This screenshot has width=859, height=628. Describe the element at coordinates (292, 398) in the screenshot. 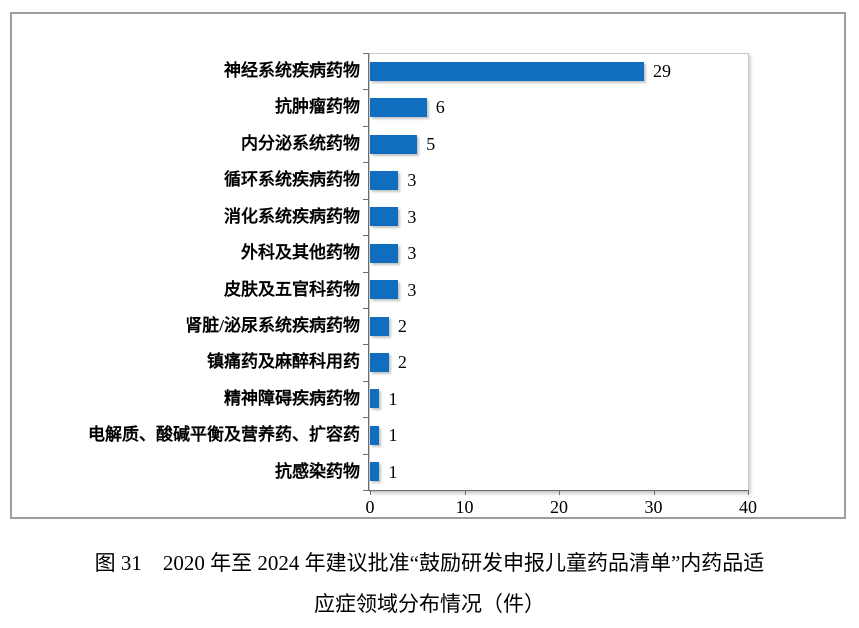

I see `category-label: 精神障碍疾病药物` at that location.